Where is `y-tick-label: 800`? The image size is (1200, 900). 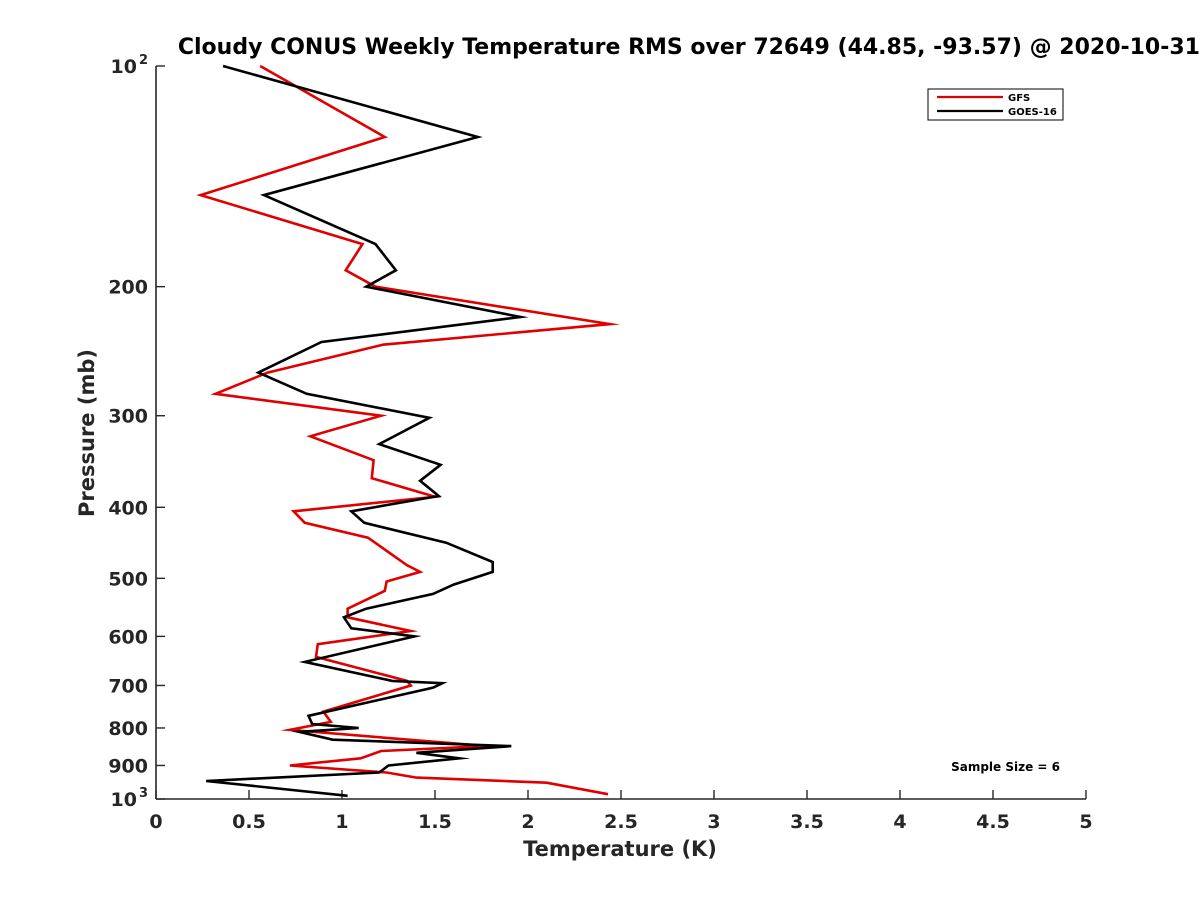
y-tick-label: 800 is located at coordinates (128, 729).